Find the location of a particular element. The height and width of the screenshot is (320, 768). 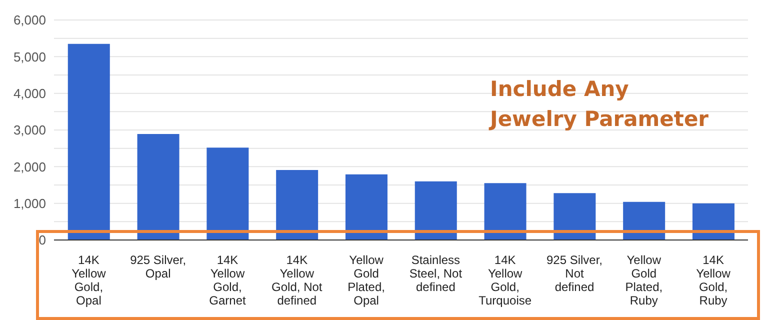

x-tick-label: 925 Silver, Not defined is located at coordinates (574, 273).